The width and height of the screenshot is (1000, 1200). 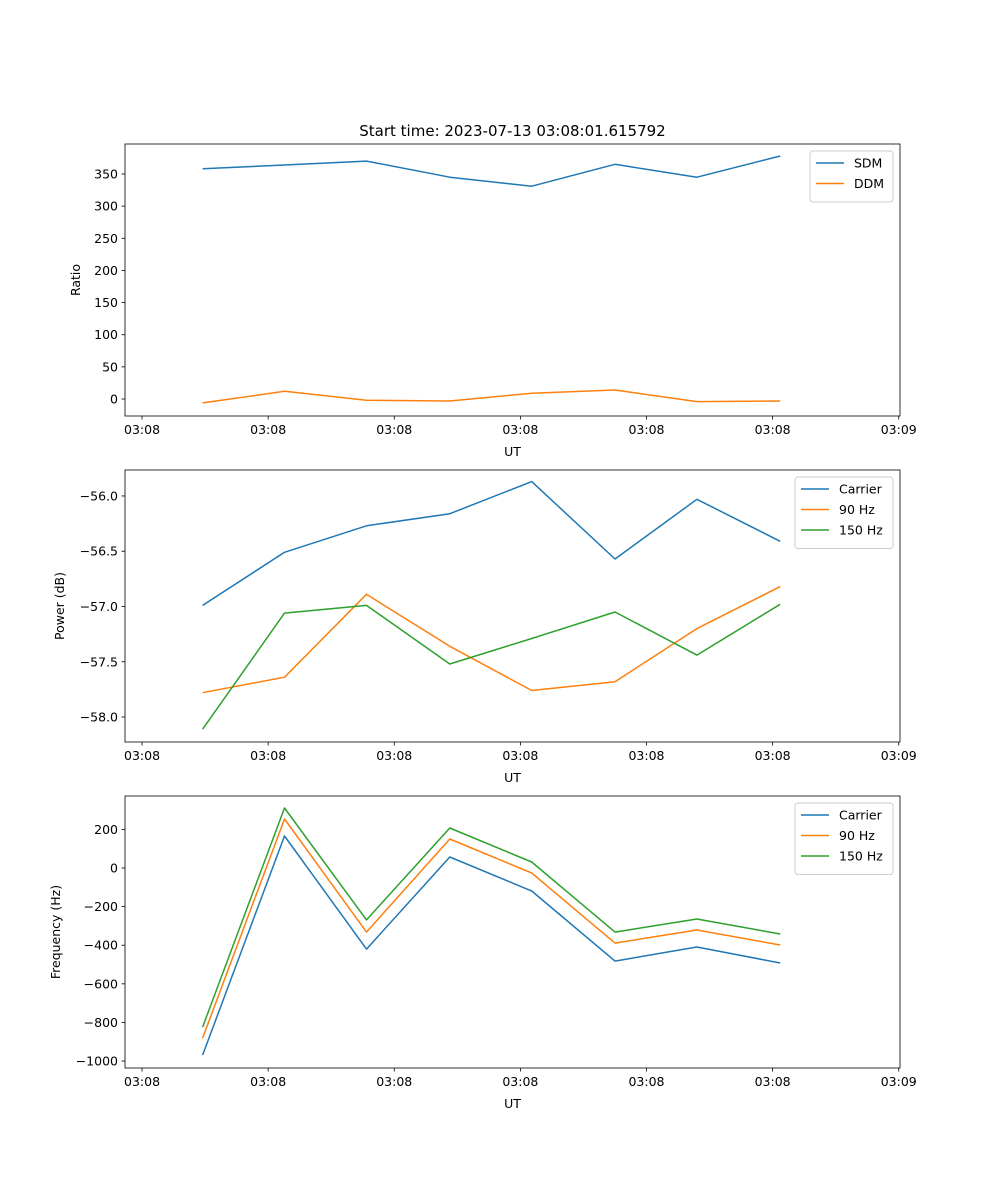 I want to click on chart-title: Start time: 2023-07-13 03:08:01.615792, so click(x=512, y=131).